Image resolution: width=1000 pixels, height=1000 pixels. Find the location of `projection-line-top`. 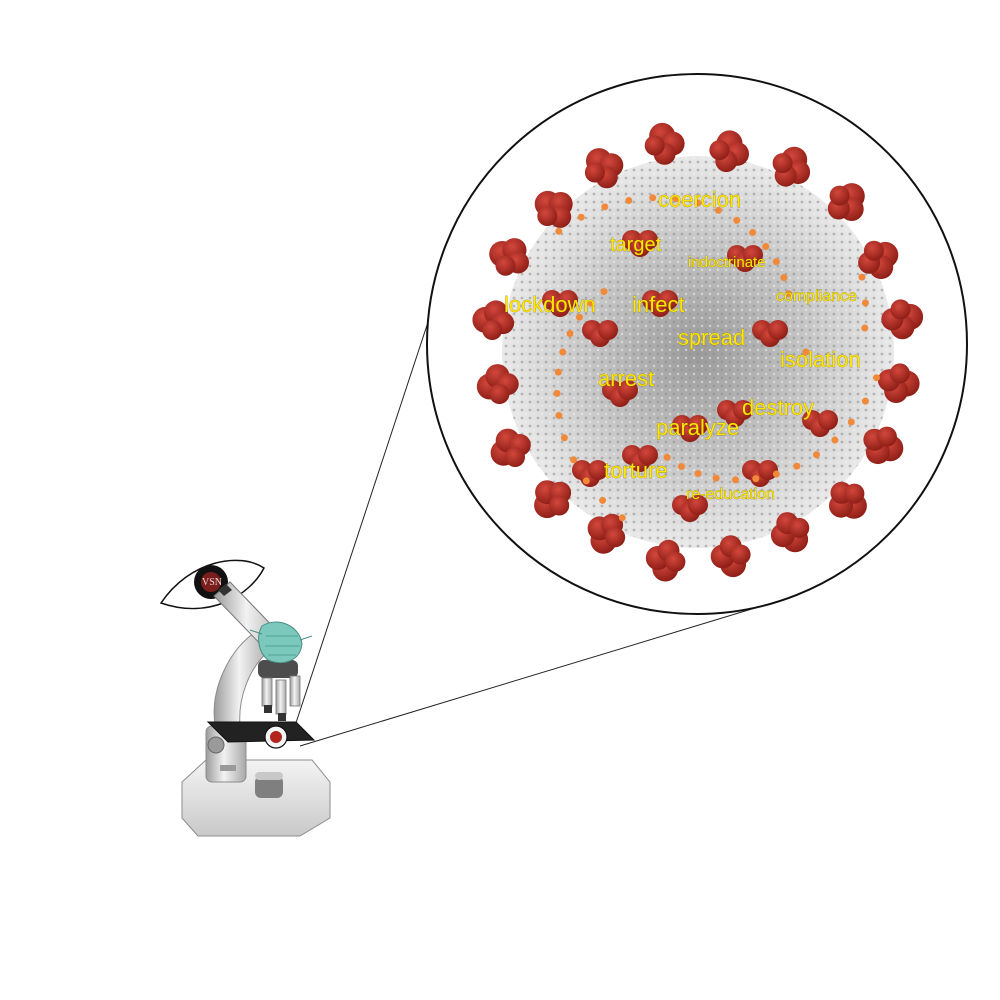

projection-line-top is located at coordinates (361, 524).